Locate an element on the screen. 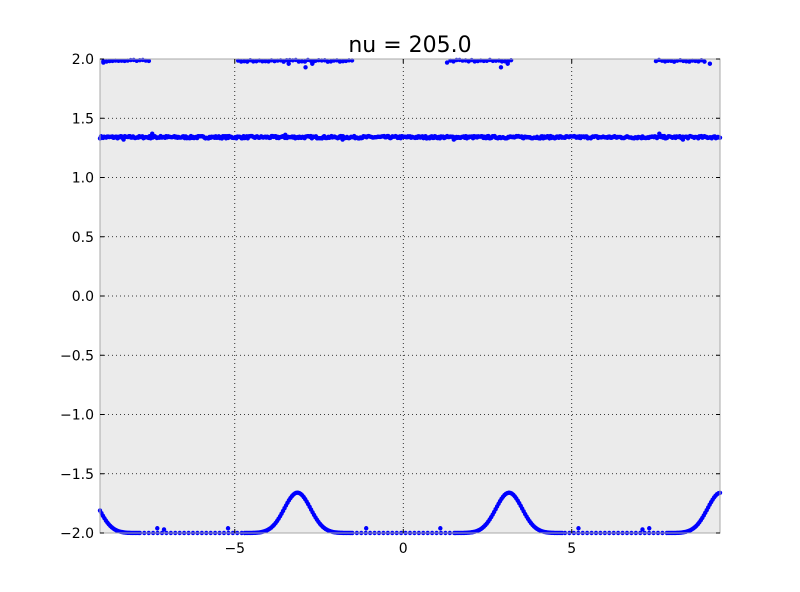 The height and width of the screenshot is (592, 800). y-tick-label: 0.0 is located at coordinates (83, 297).